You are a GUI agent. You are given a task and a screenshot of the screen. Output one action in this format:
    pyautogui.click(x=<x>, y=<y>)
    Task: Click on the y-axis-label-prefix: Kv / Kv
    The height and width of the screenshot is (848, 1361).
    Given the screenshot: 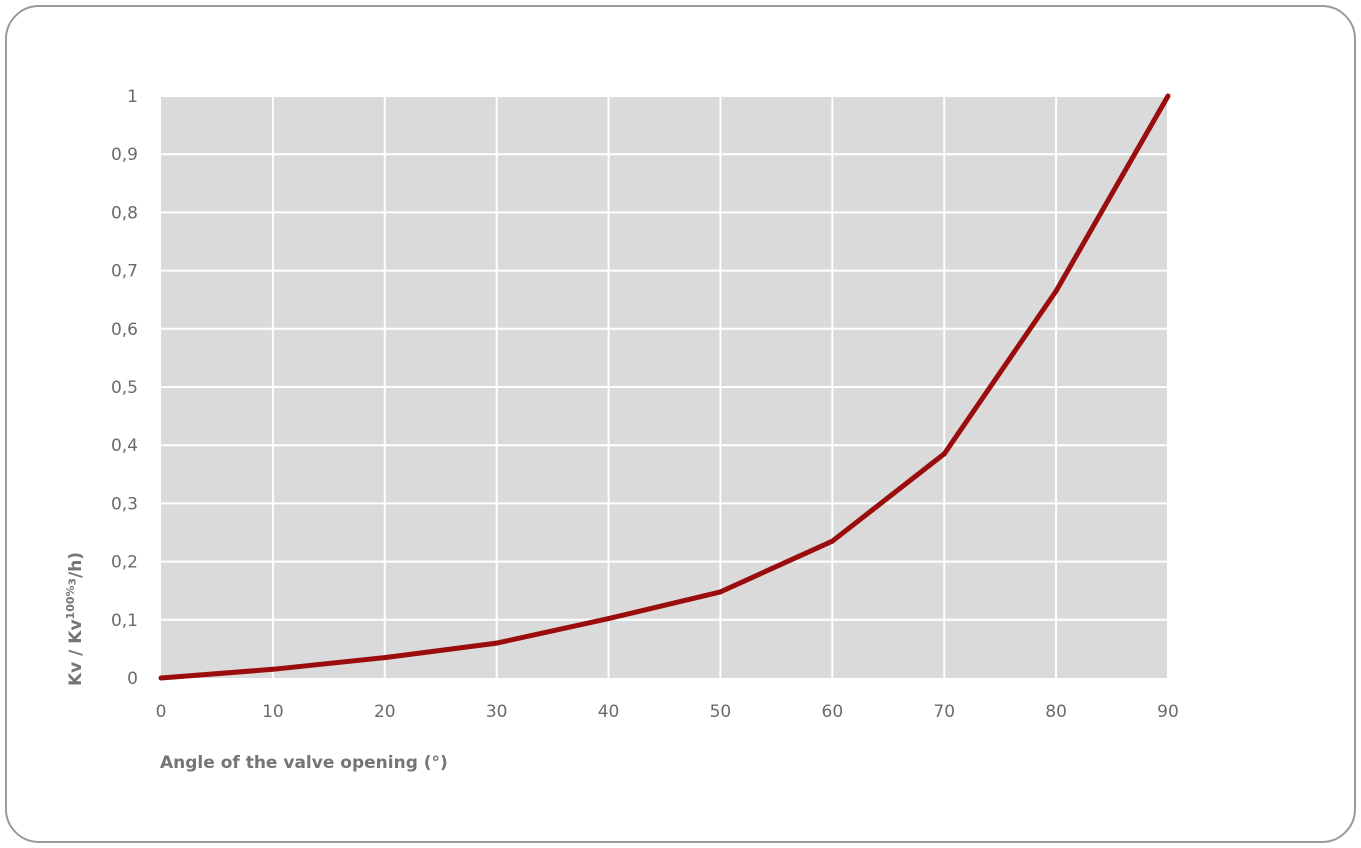 What is the action you would take?
    pyautogui.click(x=76, y=652)
    